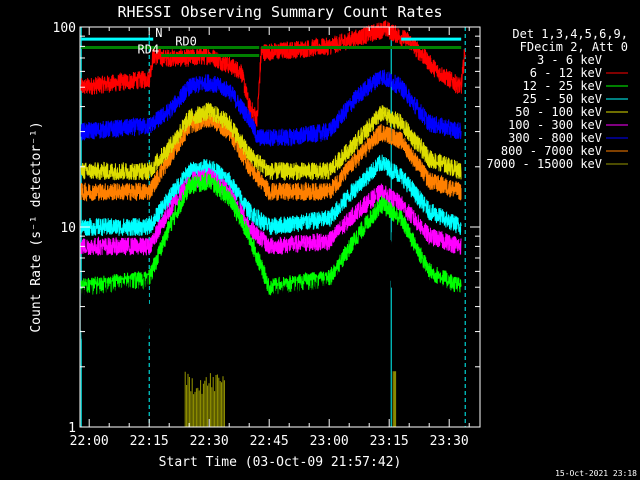 The width and height of the screenshot is (640, 480). What do you see at coordinates (562, 86) in the screenshot?
I see `legend-label-12-25-kev: 12 - 25 keV` at bounding box center [562, 86].